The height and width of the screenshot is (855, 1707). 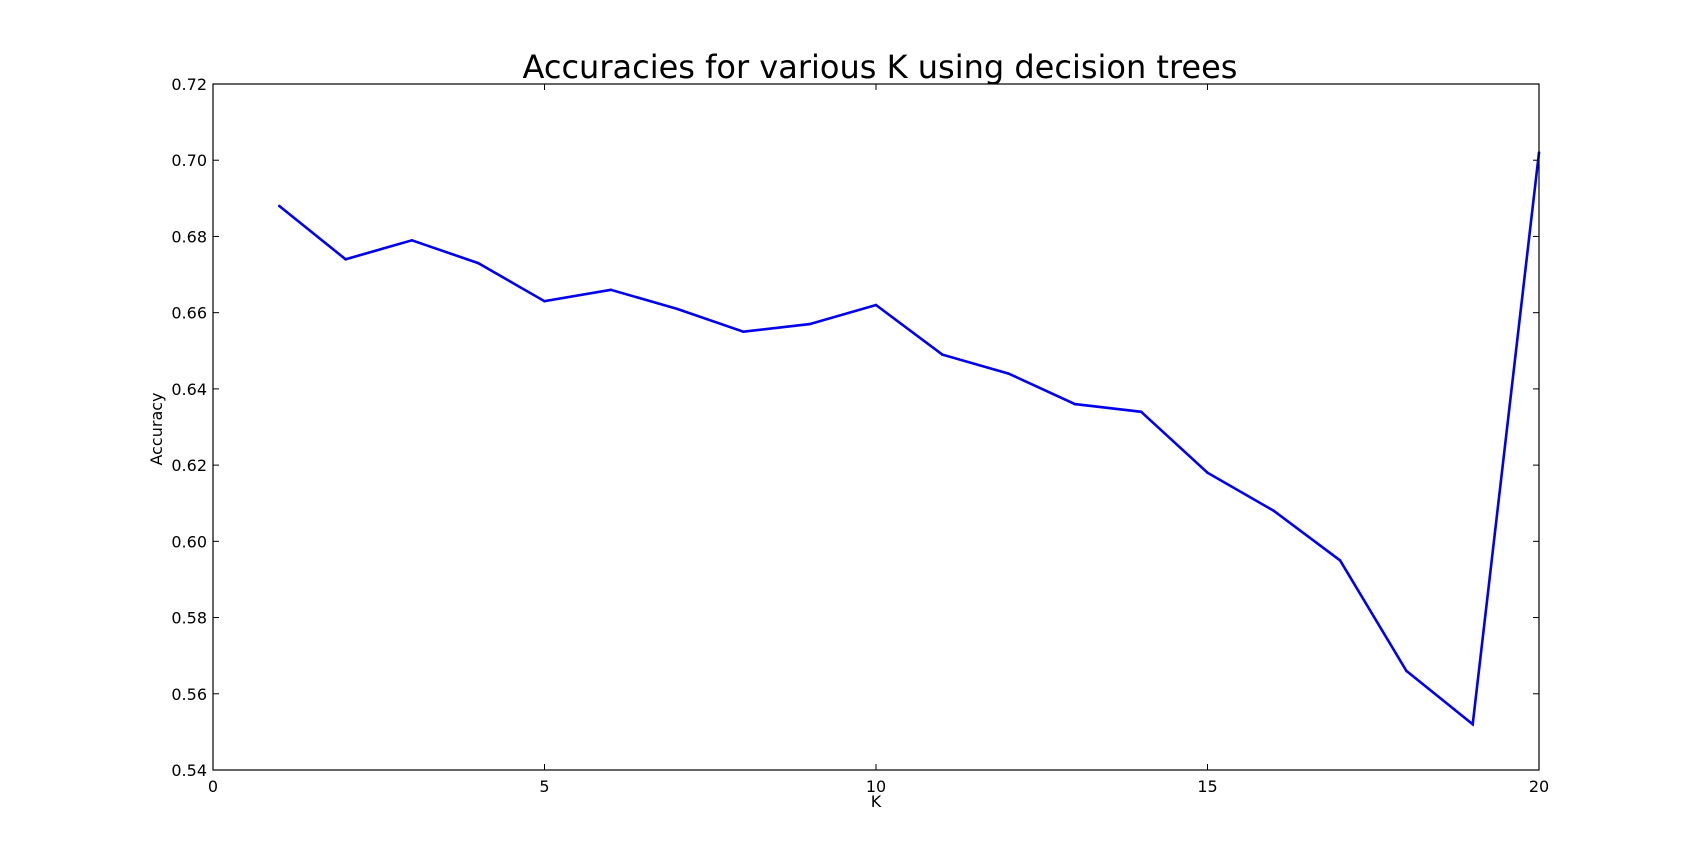 What do you see at coordinates (189, 84) in the screenshot?
I see `y-tick-label: 0.72` at bounding box center [189, 84].